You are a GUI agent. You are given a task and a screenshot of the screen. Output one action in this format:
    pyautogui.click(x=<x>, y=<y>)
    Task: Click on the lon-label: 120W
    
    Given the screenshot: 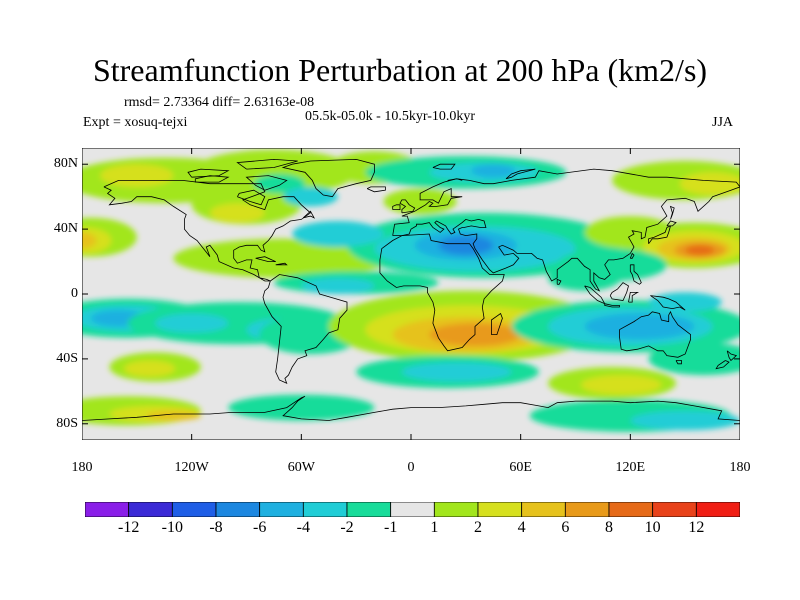 What is the action you would take?
    pyautogui.click(x=191, y=467)
    